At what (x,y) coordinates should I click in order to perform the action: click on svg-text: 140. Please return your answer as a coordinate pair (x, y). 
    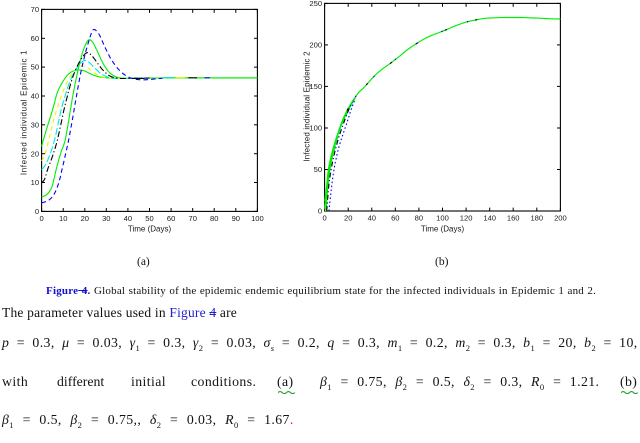
    Looking at the image, I should click on (489, 218).